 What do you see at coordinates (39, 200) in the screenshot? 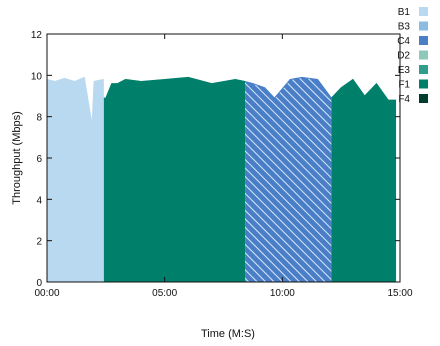
I see `y-tick-label: 4` at bounding box center [39, 200].